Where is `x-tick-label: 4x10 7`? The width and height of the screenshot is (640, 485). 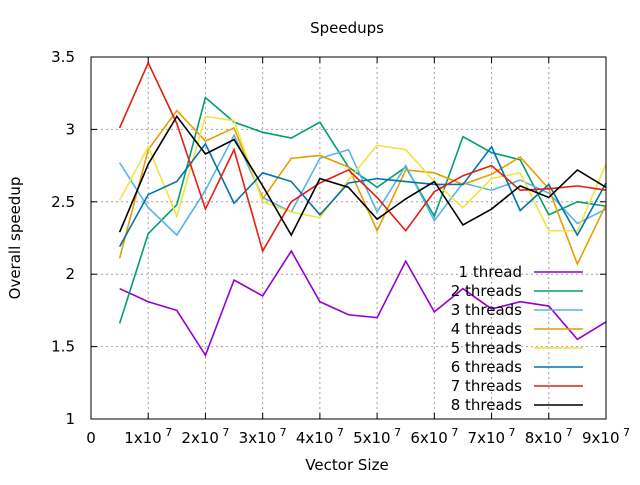 x-tick-label: 4x10 7 is located at coordinates (320, 436).